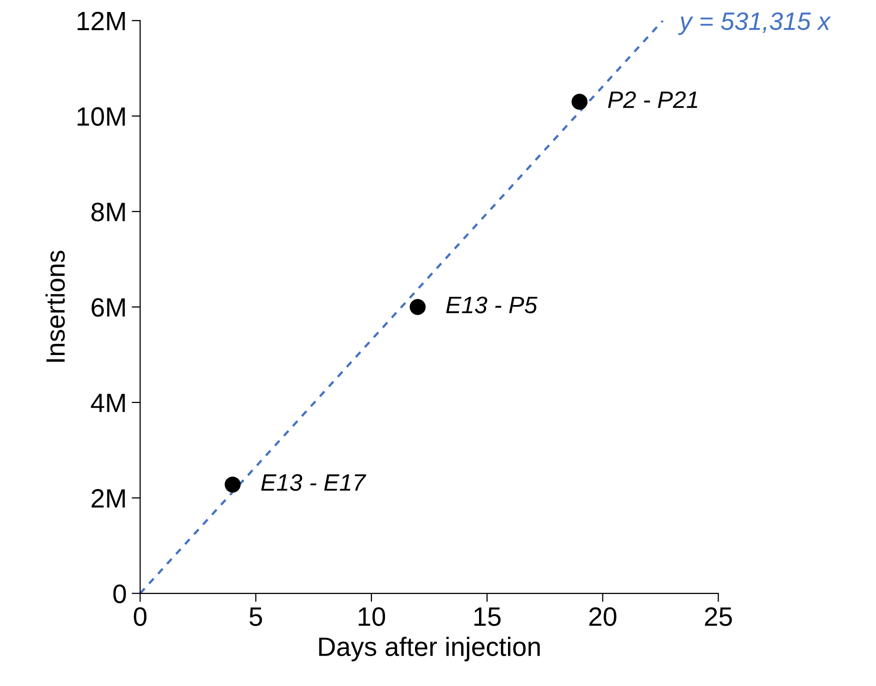 Image resolution: width=876 pixels, height=686 pixels. Describe the element at coordinates (119, 594) in the screenshot. I see `y-tick-label: 0` at that location.